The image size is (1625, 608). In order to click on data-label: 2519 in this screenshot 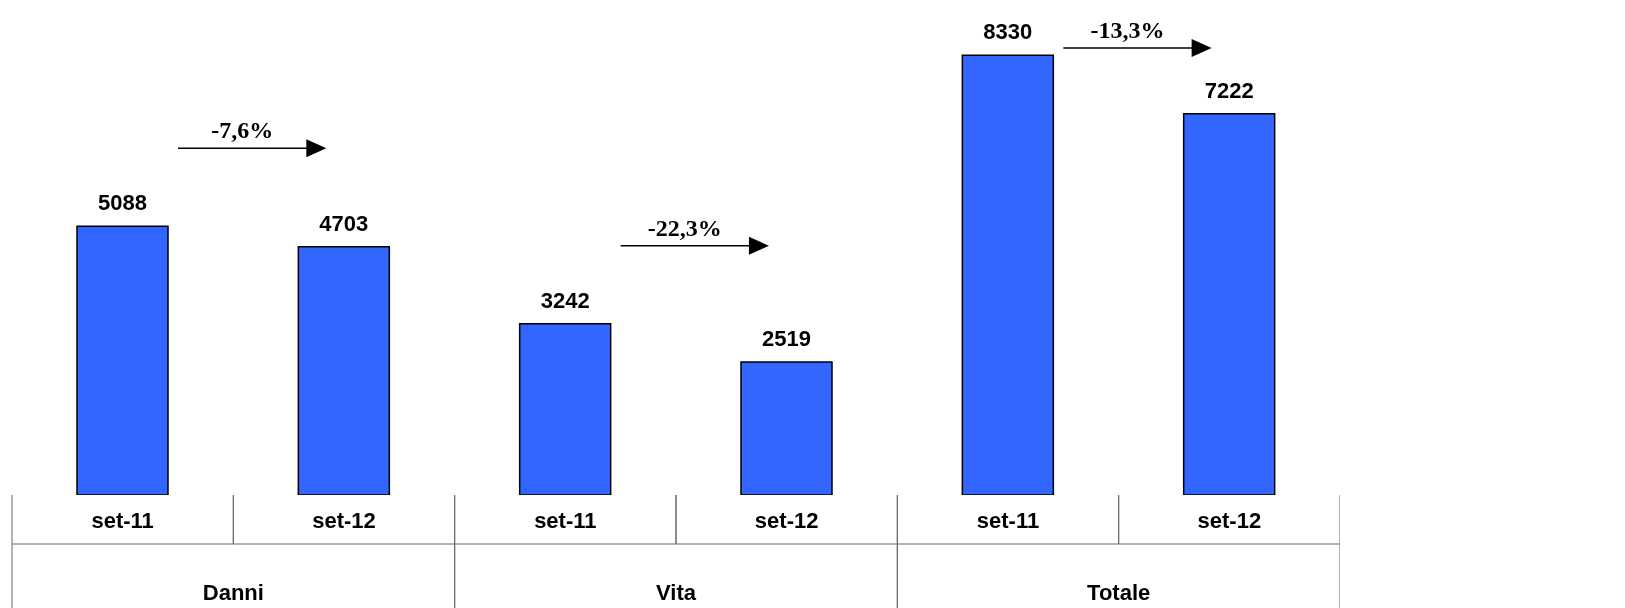, I will do `click(786, 338)`.